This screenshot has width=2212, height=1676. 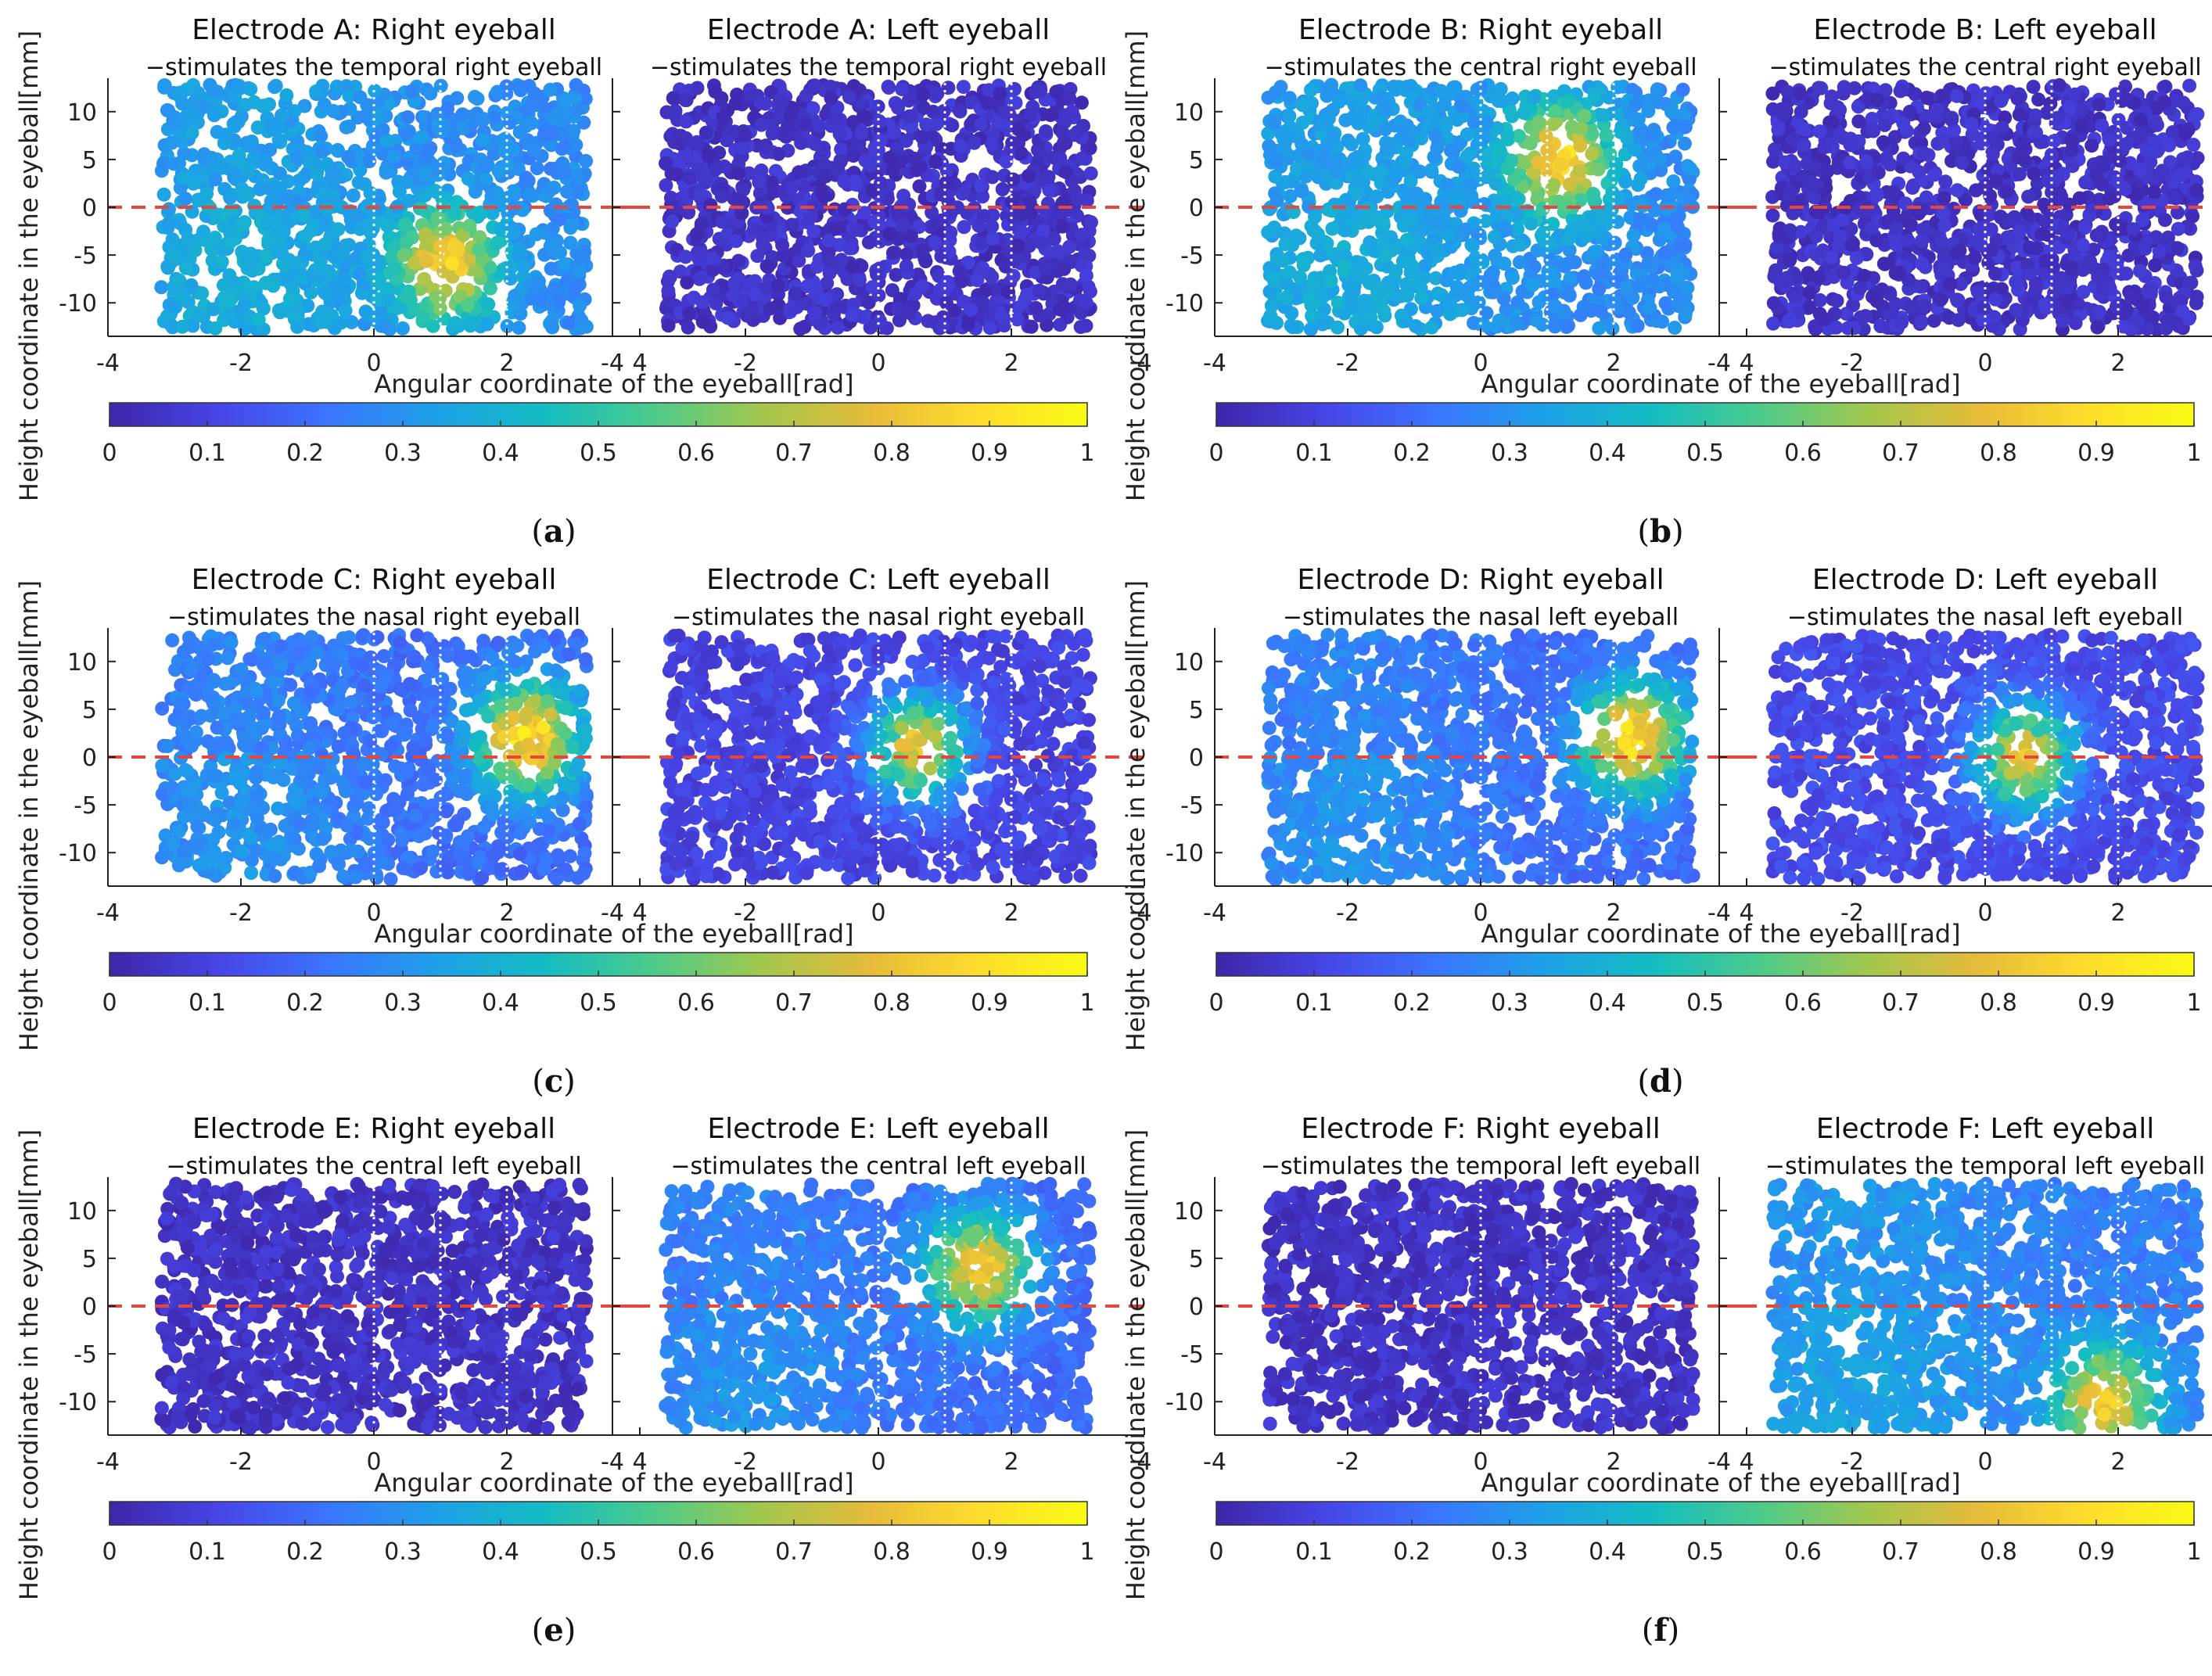 I want to click on y-tick-label: -5, so click(x=85, y=256).